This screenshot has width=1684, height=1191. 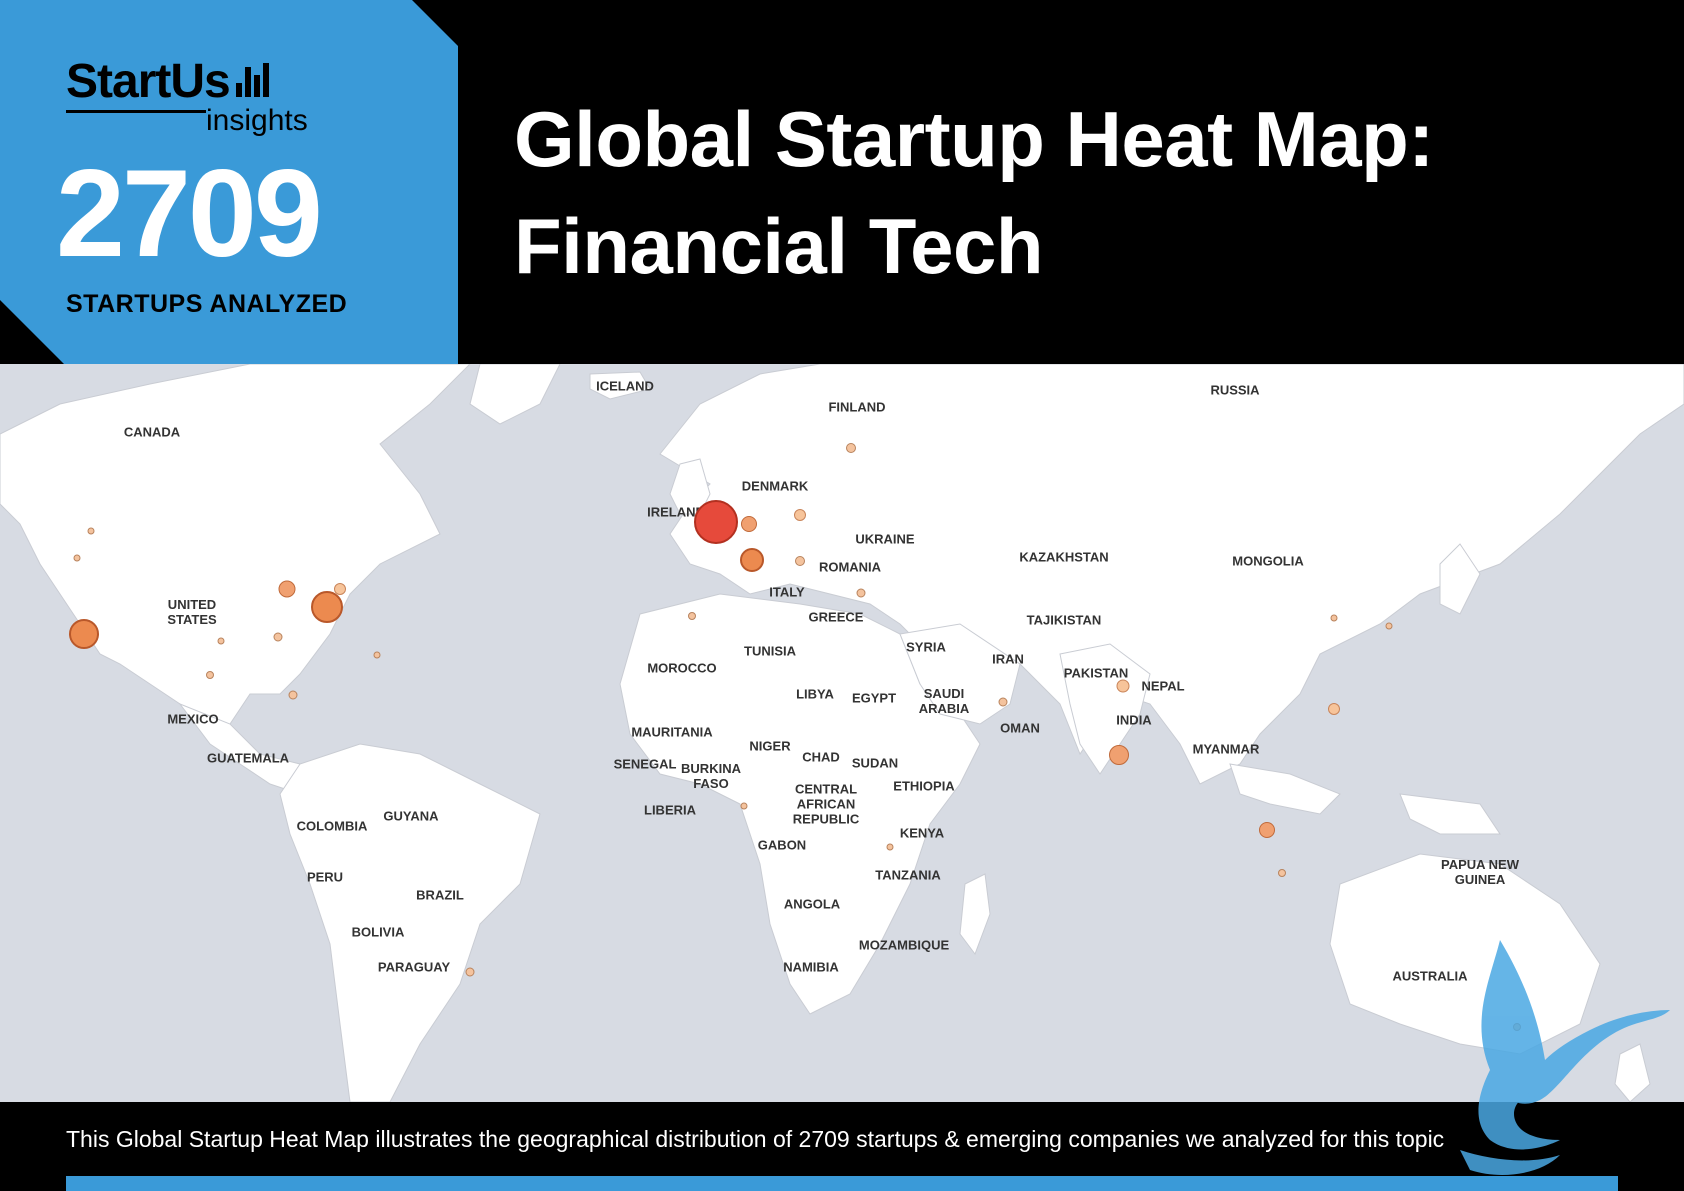 What do you see at coordinates (1282, 873) in the screenshot?
I see `hotspot-jakarta` at bounding box center [1282, 873].